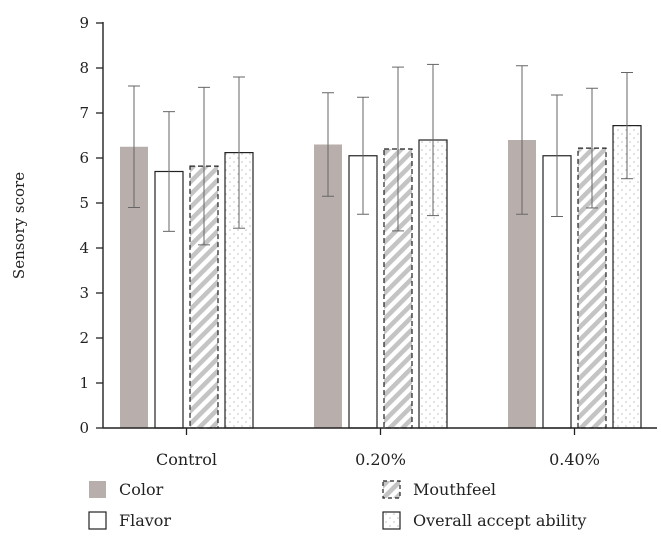 This screenshot has height=539, width=661. I want to click on legend-item-color: Color, so click(126, 489).